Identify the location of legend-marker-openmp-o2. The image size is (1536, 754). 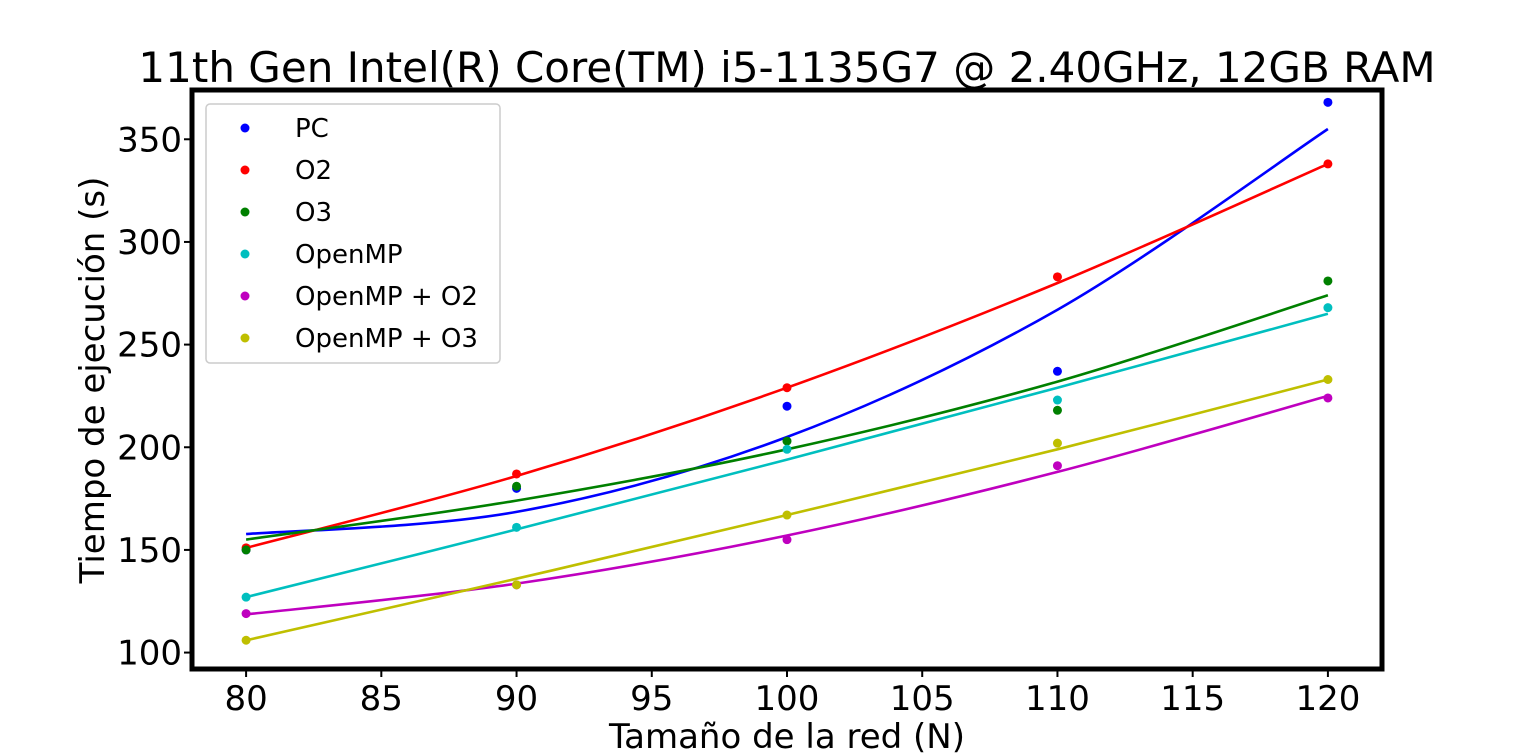
(245, 296).